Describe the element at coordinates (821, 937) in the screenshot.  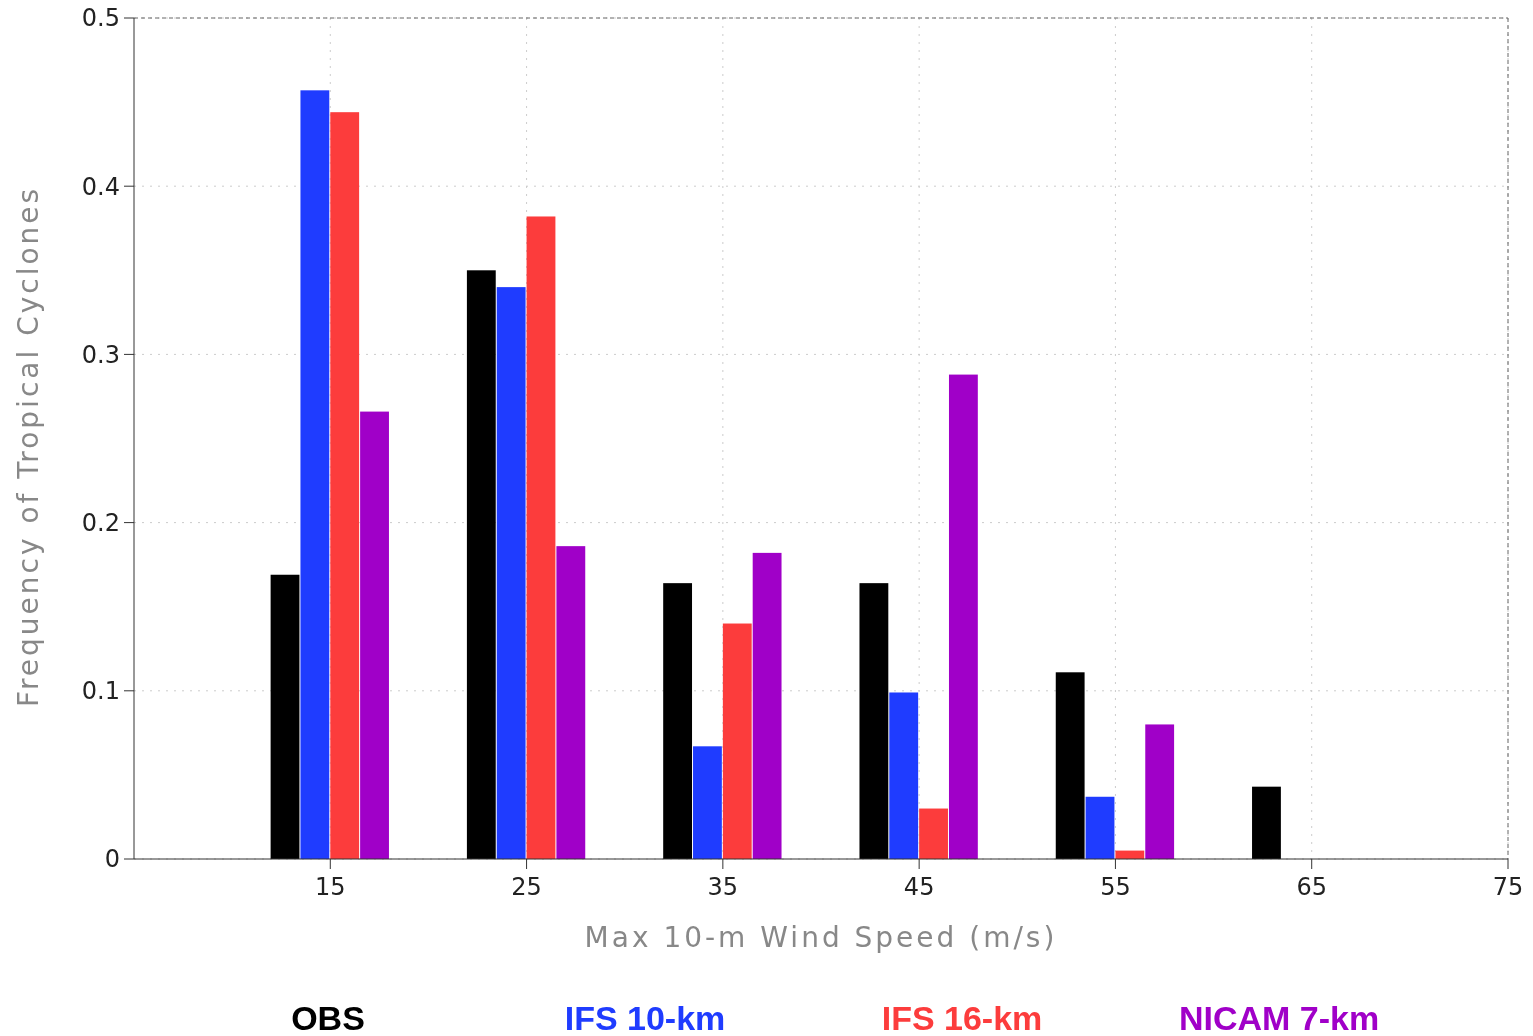
I see `x-axis-title: Max 10-m Wind Speed (m/s)` at that location.